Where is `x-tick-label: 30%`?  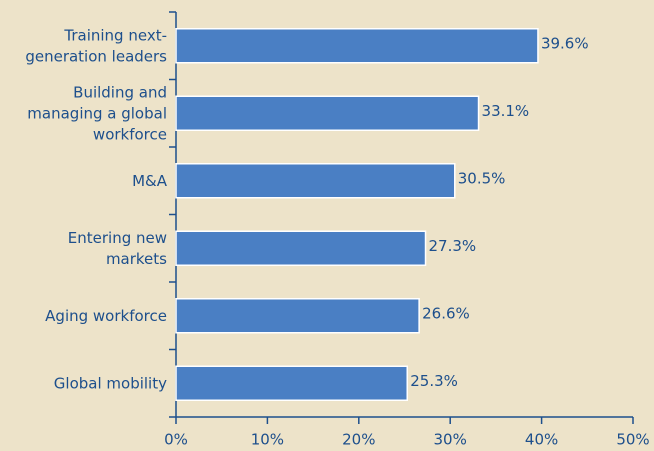
x-tick-label: 30% is located at coordinates (450, 440).